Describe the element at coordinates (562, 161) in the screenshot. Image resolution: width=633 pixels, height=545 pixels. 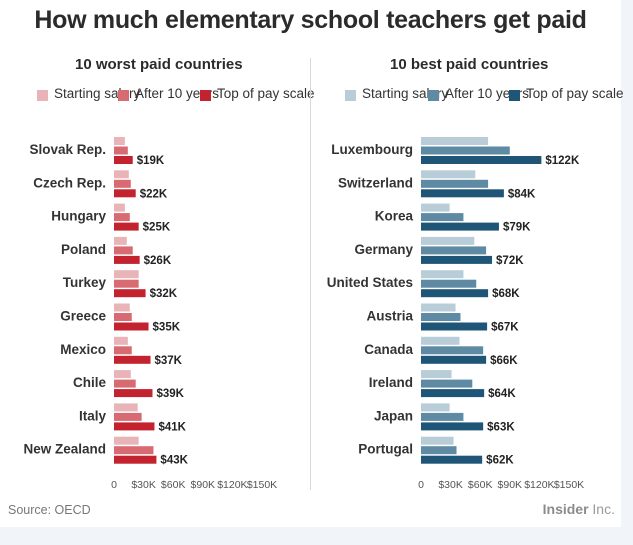
I see `value-label: $122K` at that location.